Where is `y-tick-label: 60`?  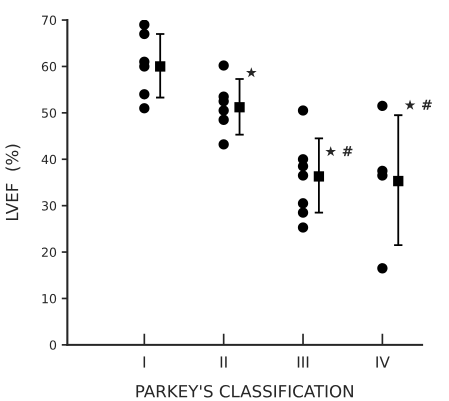 y-tick-label: 60 is located at coordinates (49, 67).